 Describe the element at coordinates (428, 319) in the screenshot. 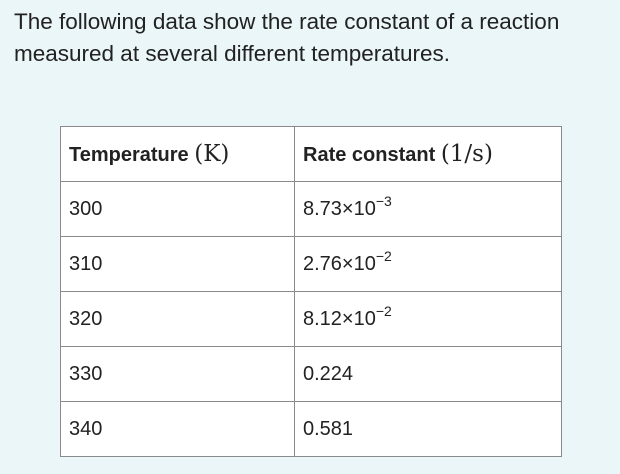

I see `rate-constant-cell: 8.12×10−2` at that location.